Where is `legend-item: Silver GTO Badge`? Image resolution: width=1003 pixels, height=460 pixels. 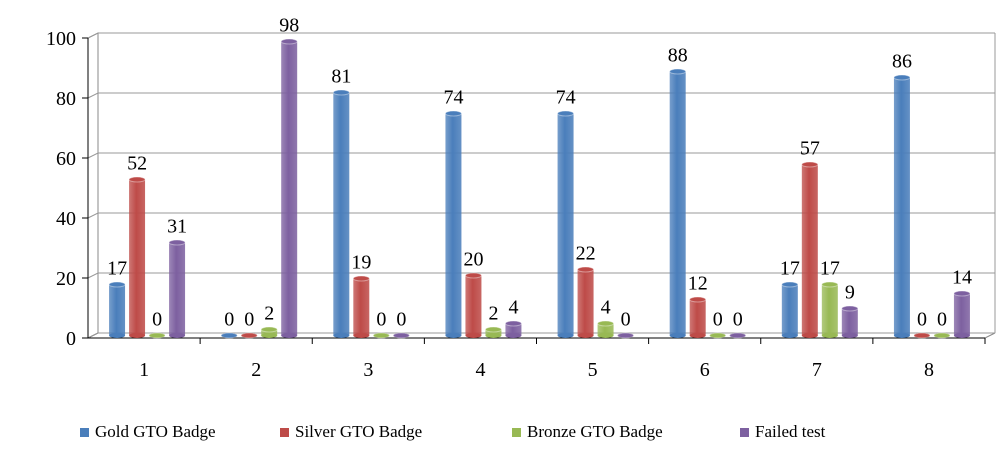
legend-item: Silver GTO Badge is located at coordinates (351, 432).